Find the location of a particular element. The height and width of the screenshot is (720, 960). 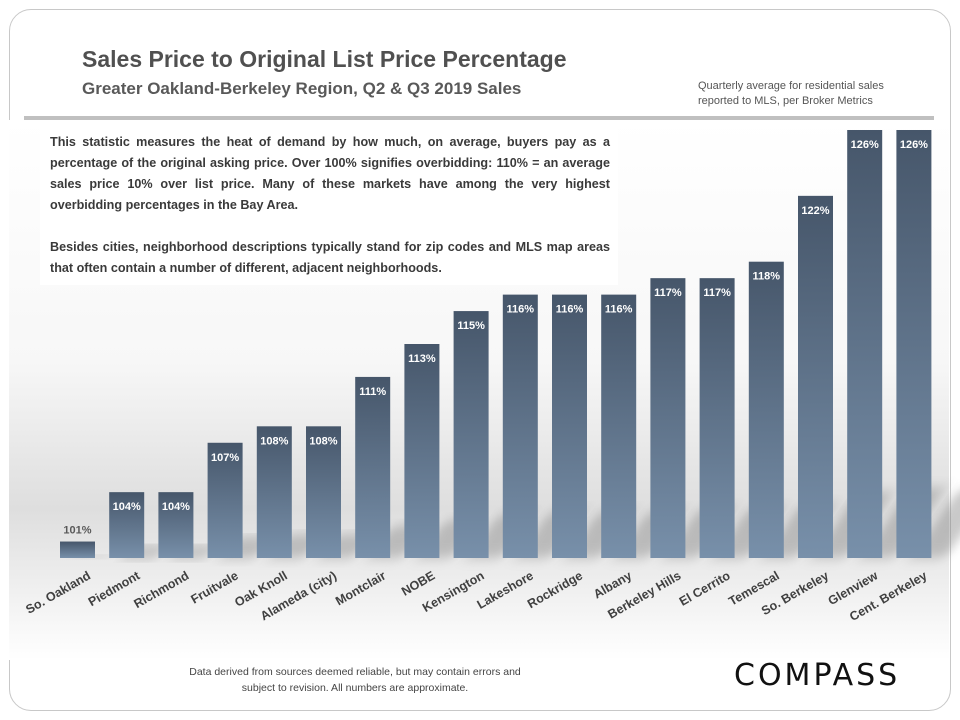

x-tick-label: Lakeshore is located at coordinates (505, 589).